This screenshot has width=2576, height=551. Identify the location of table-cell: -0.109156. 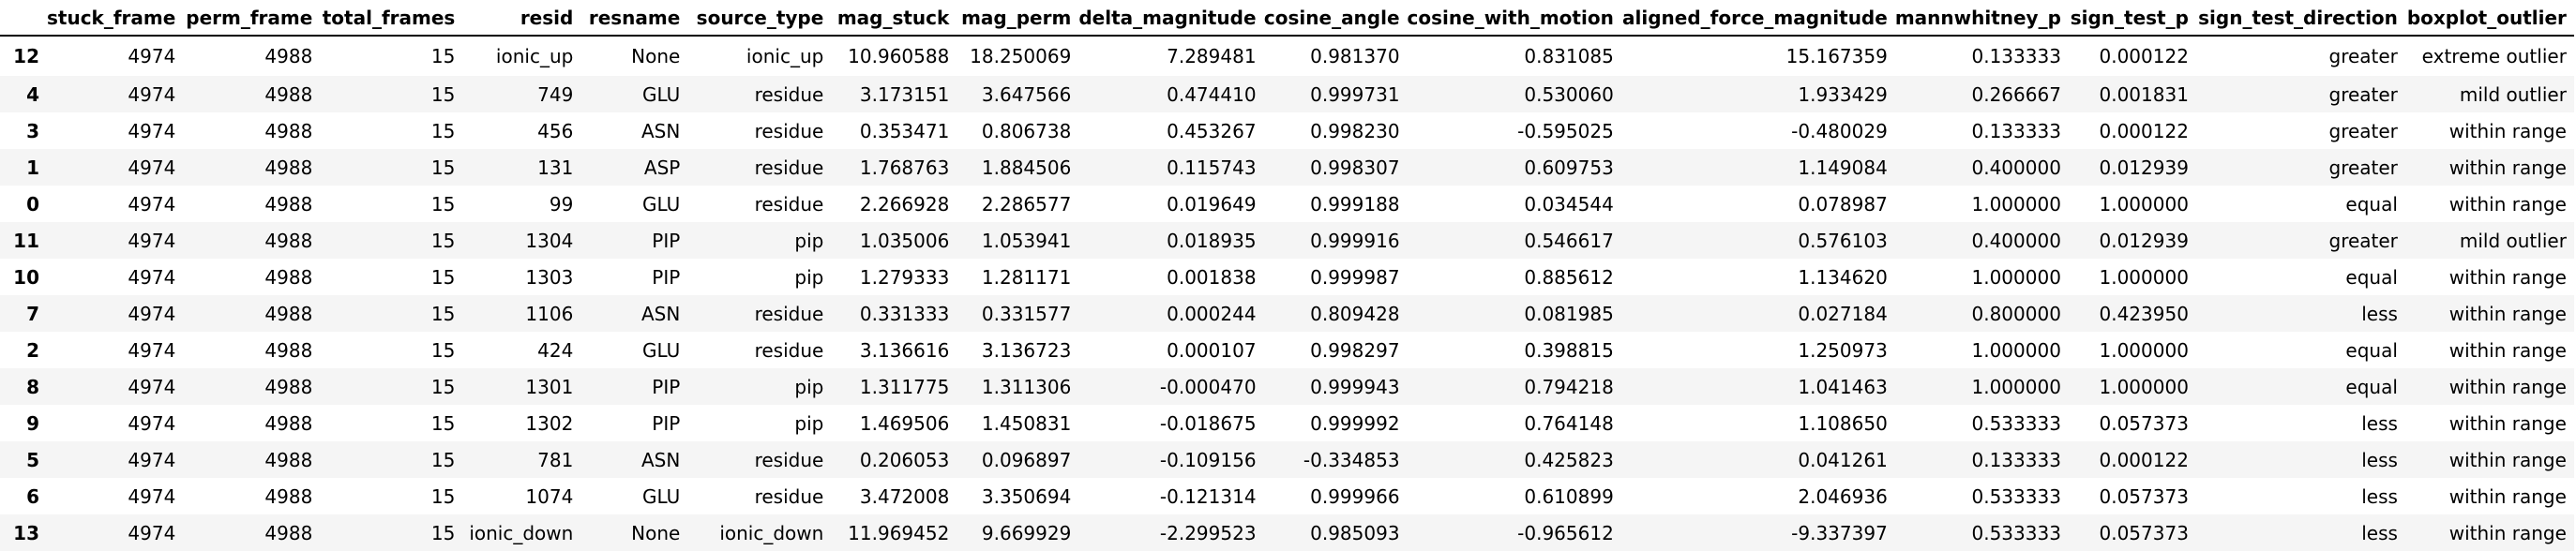
(1208, 459).